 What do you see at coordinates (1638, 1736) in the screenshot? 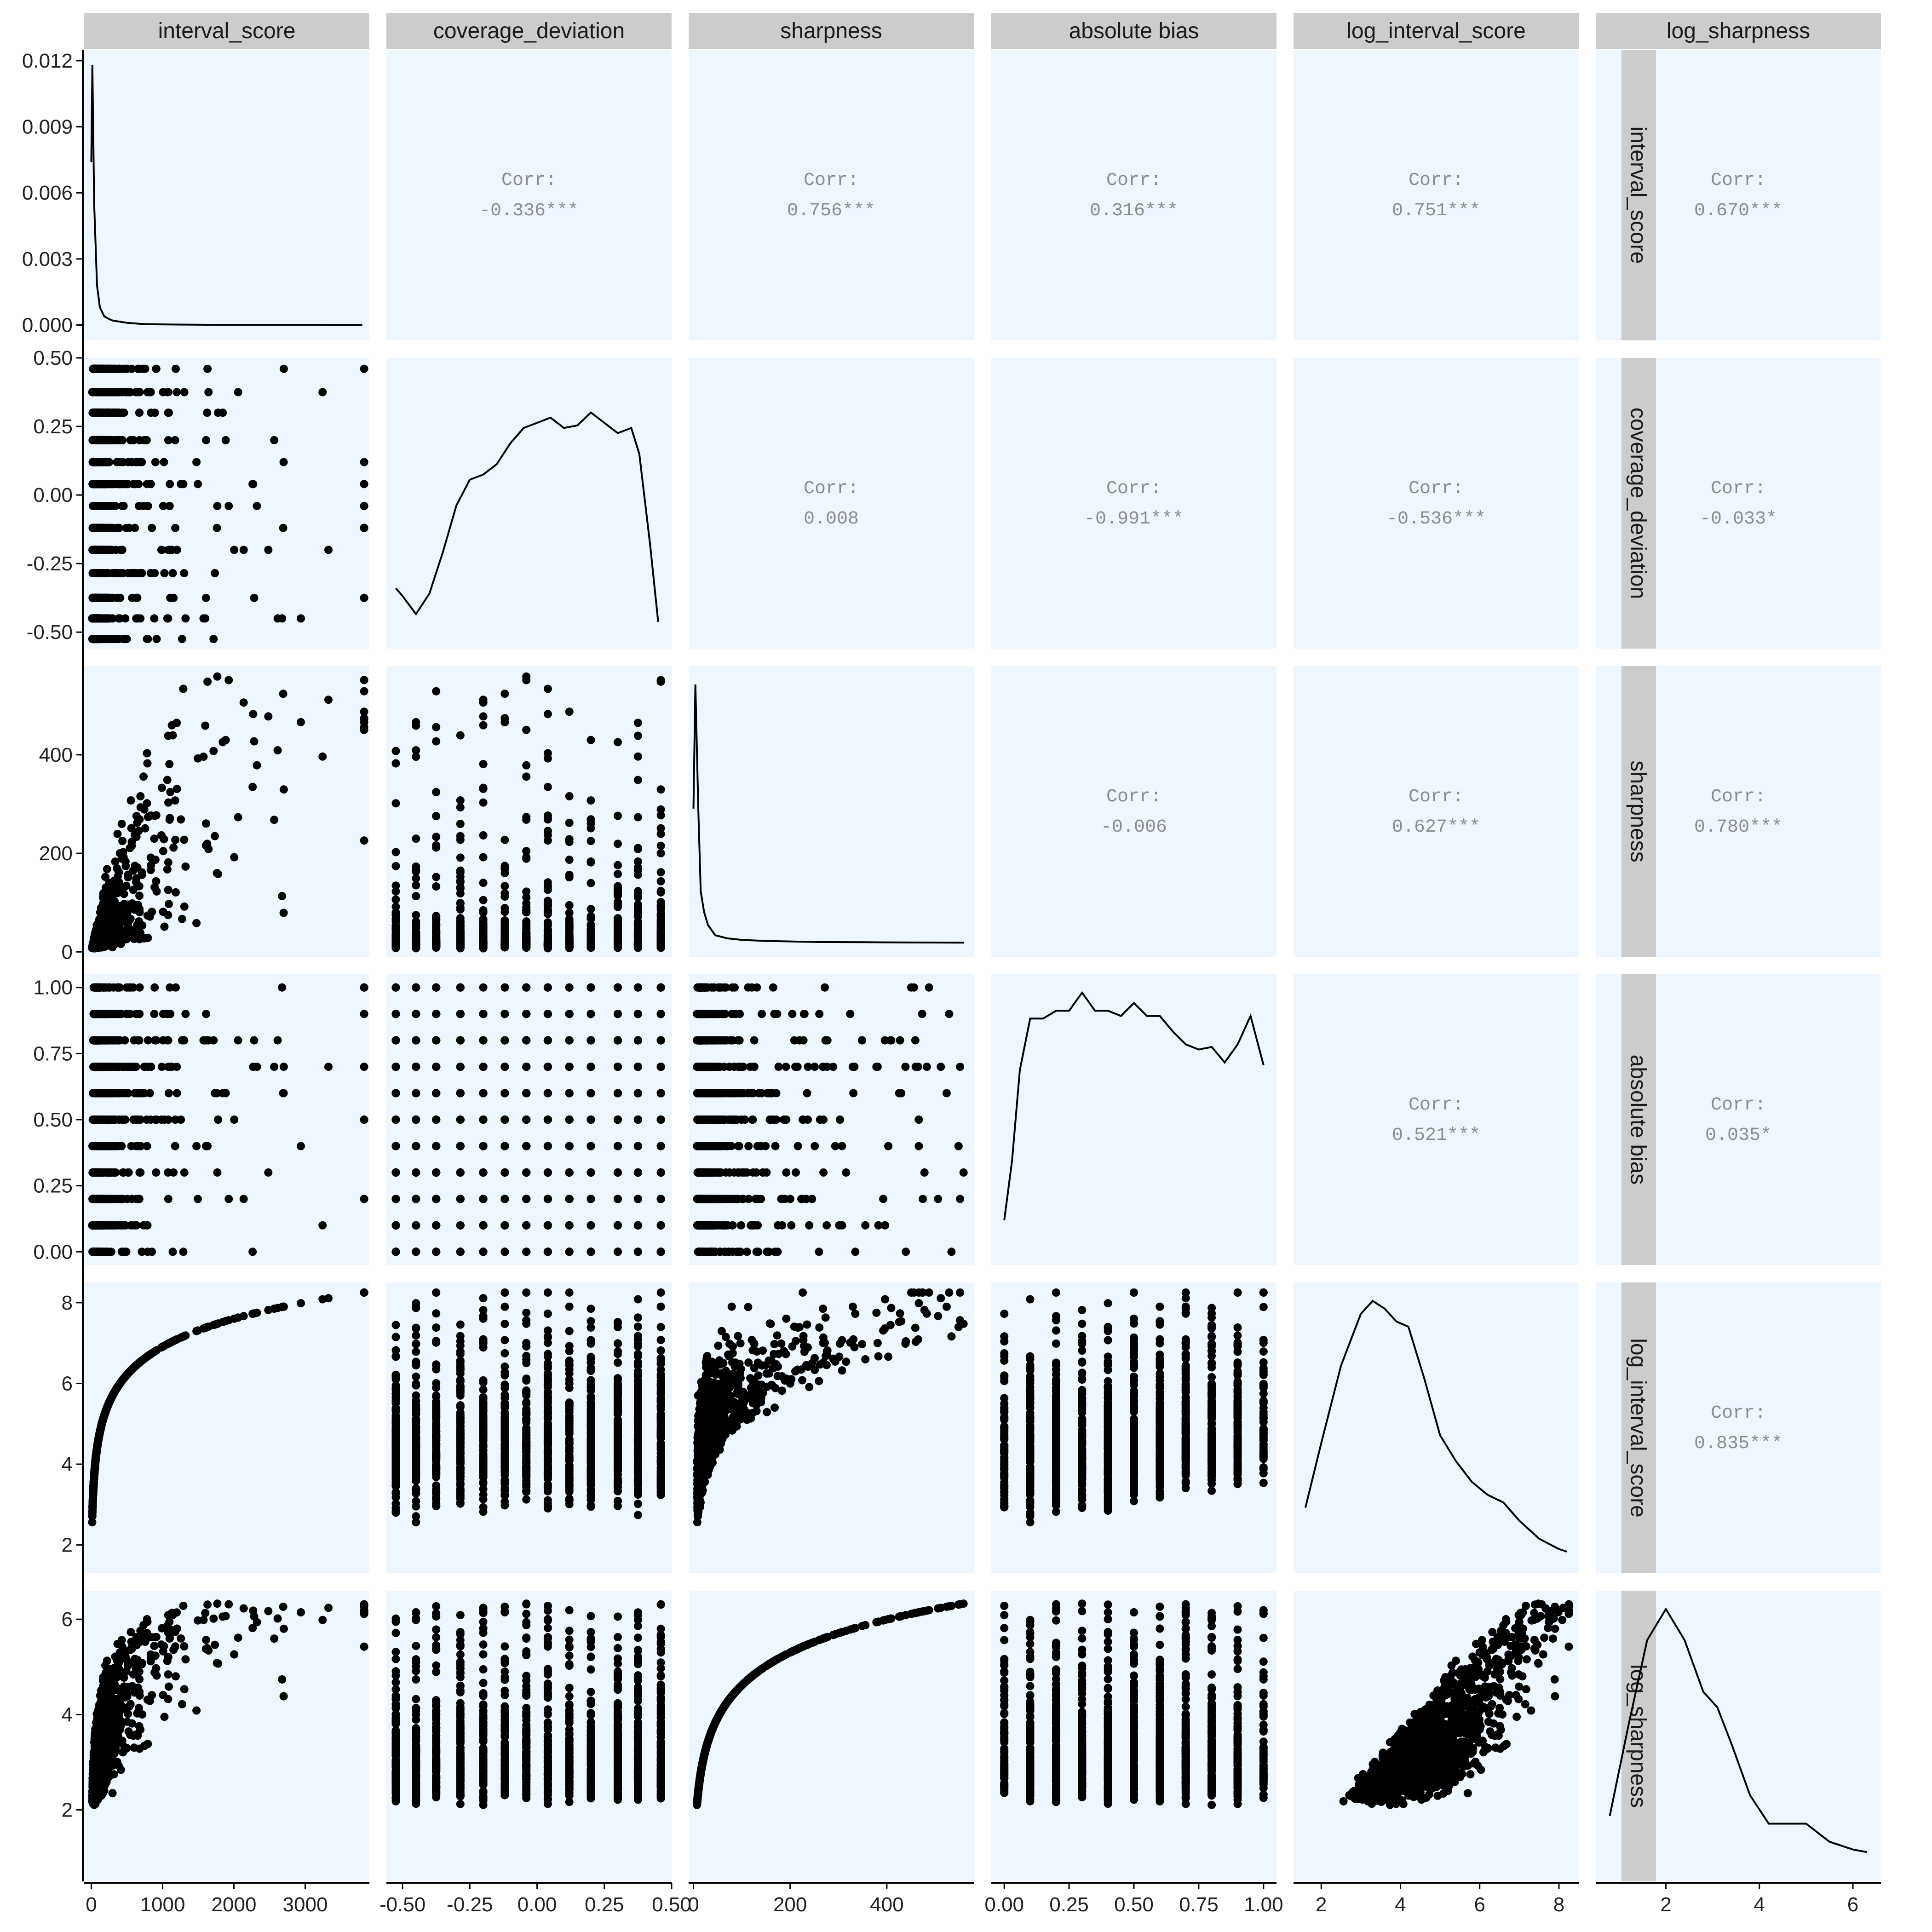
I see `row-strip-label: log_sharpness` at bounding box center [1638, 1736].